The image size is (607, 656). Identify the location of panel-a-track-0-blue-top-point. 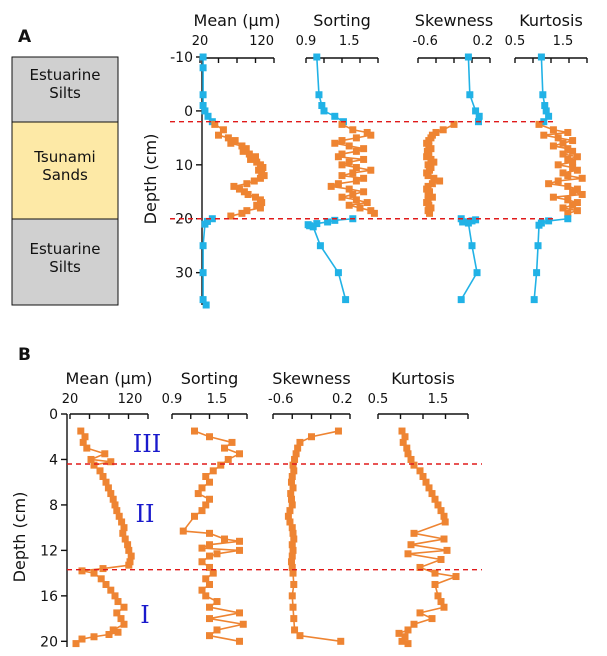
(203, 95).